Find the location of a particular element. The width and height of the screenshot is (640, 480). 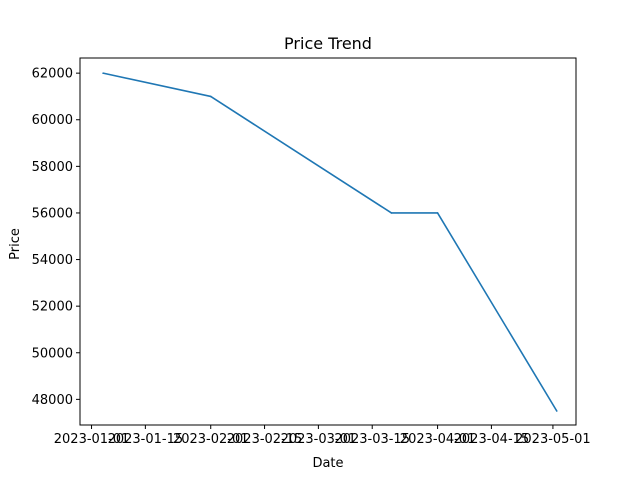

x-tick-label: 2023-03-01 is located at coordinates (319, 439).